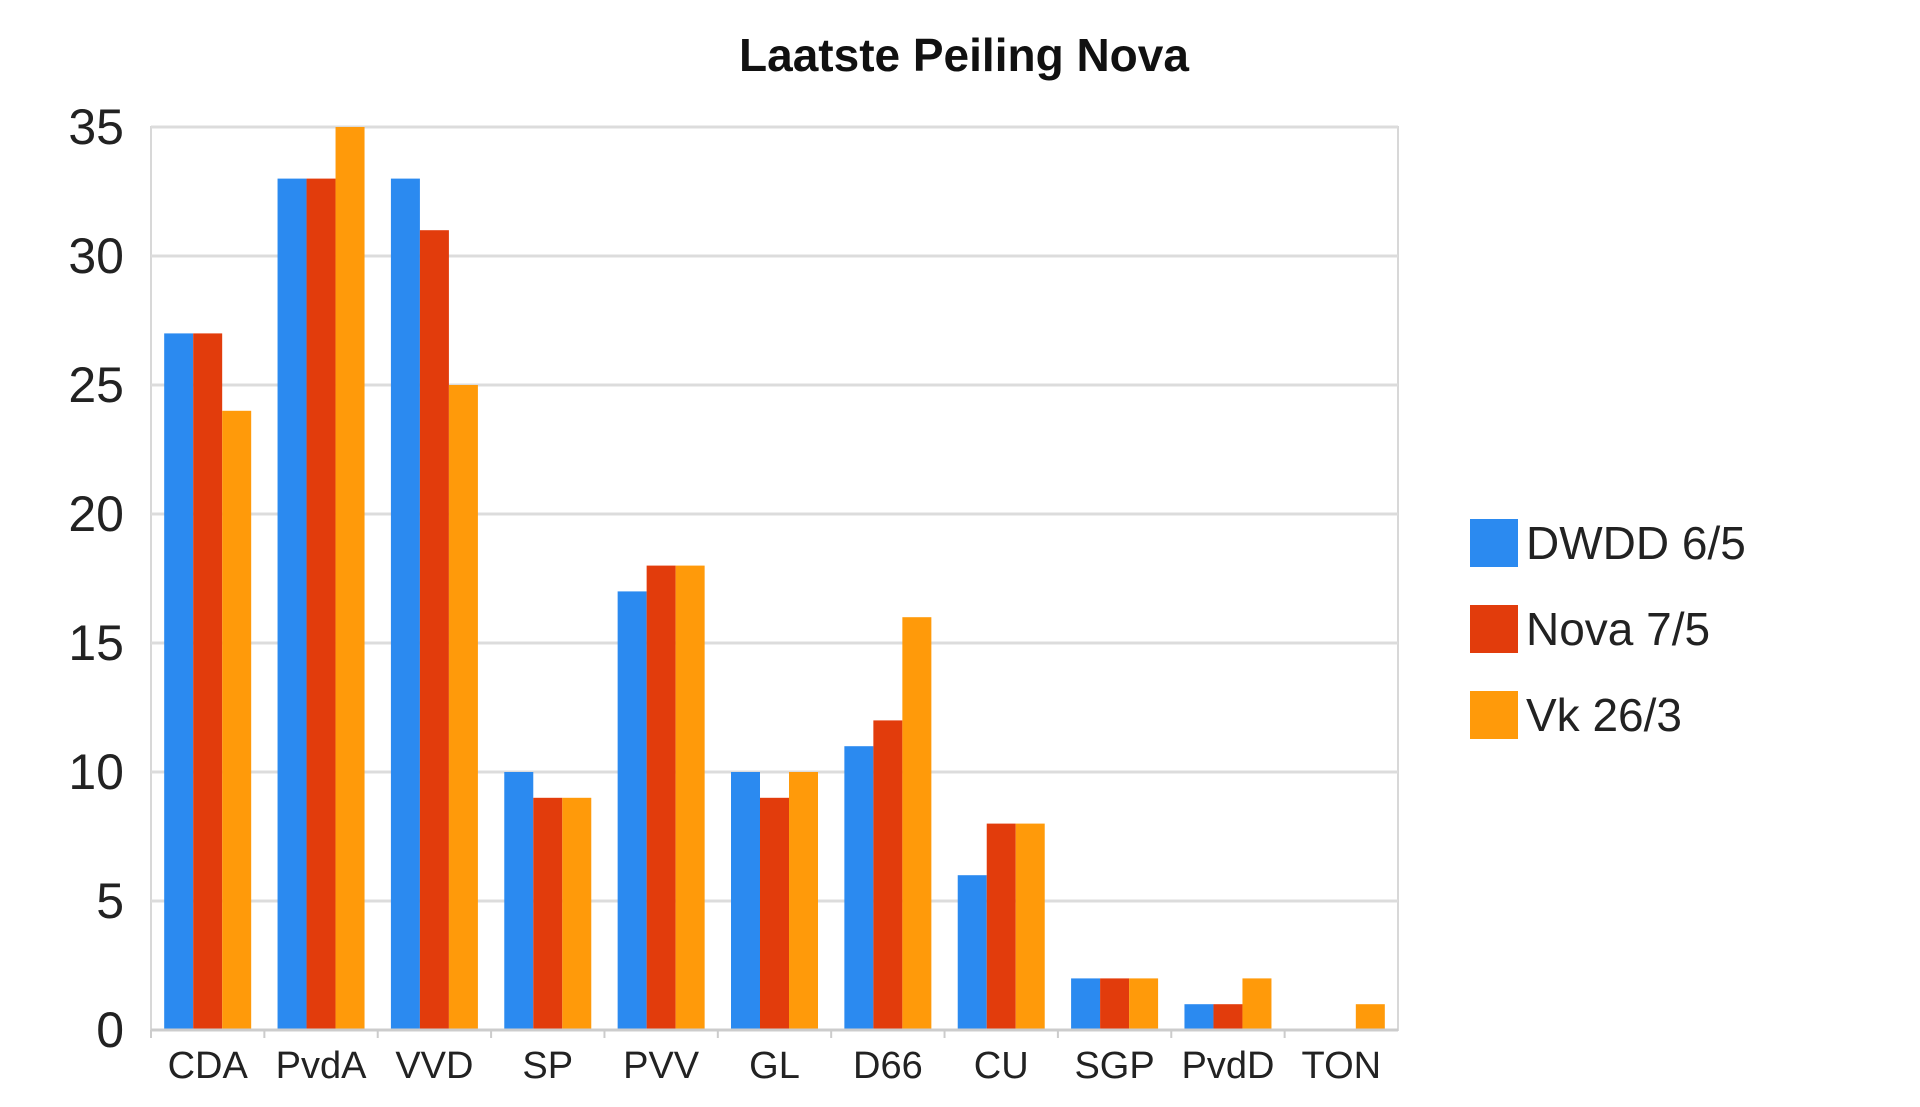  What do you see at coordinates (888, 875) in the screenshot?
I see `bar-D66-Nova` at bounding box center [888, 875].